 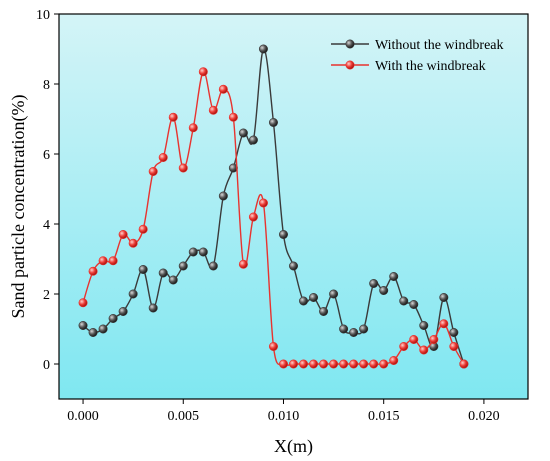 What do you see at coordinates (46, 295) in the screenshot?
I see `y-tick-label: 2` at bounding box center [46, 295].